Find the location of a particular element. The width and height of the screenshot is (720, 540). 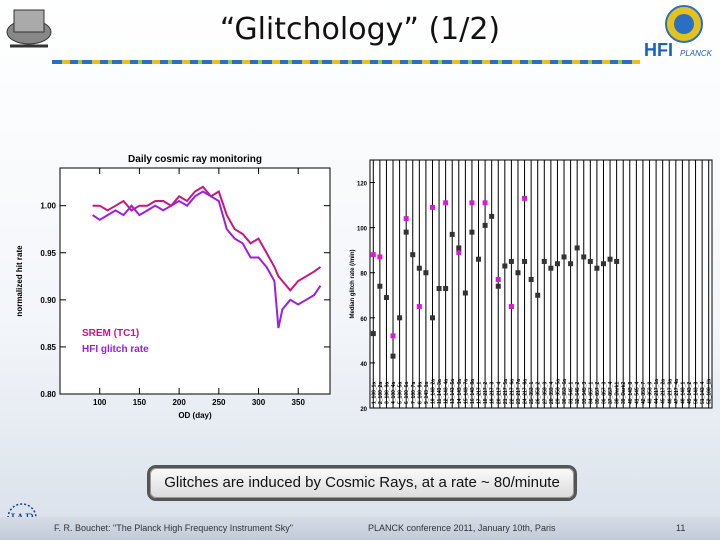

category-label: 50_143_3 is located at coordinates (697, 393).